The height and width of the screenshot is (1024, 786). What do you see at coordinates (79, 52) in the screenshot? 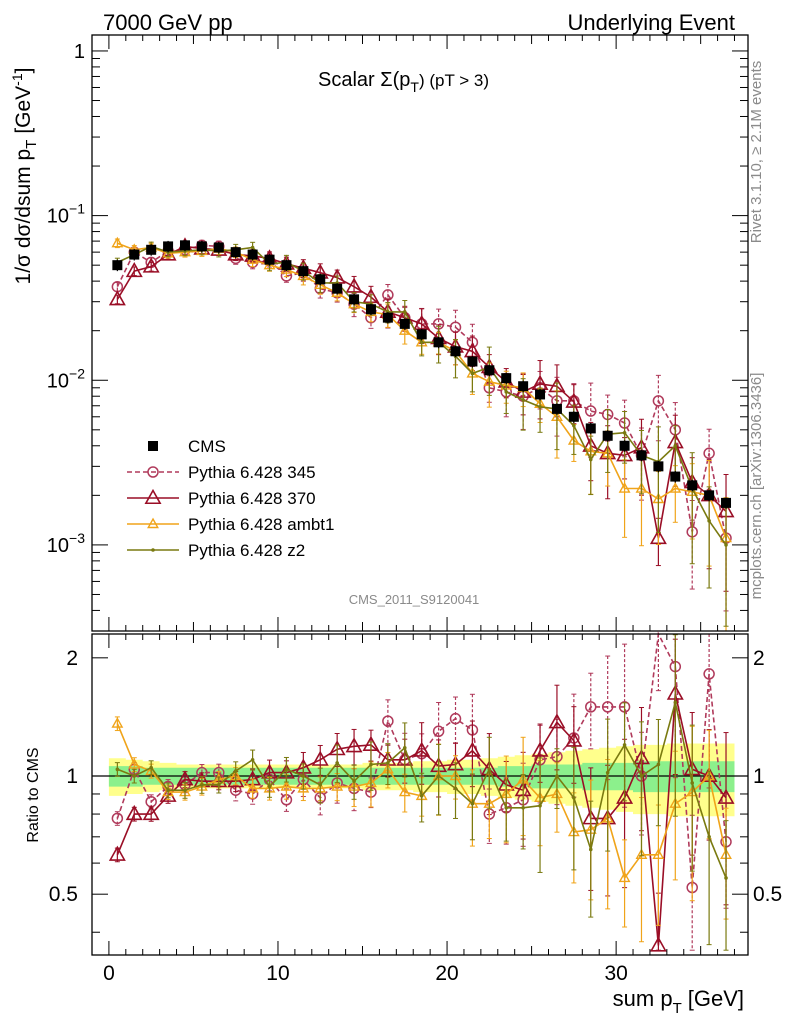
I see `y-tick-label: 1` at bounding box center [79, 52].